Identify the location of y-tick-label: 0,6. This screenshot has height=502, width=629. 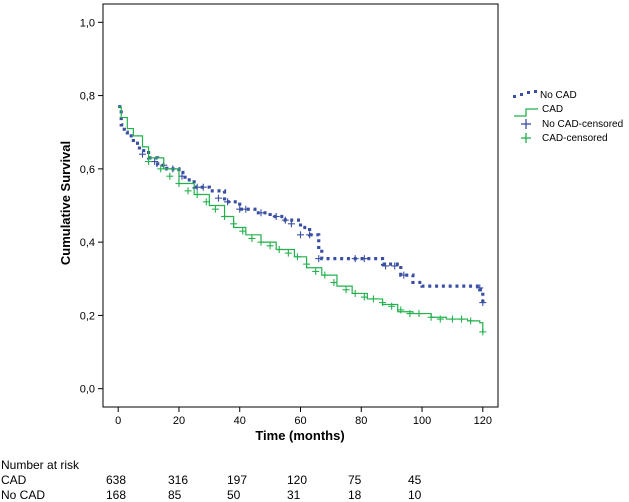
(87, 170).